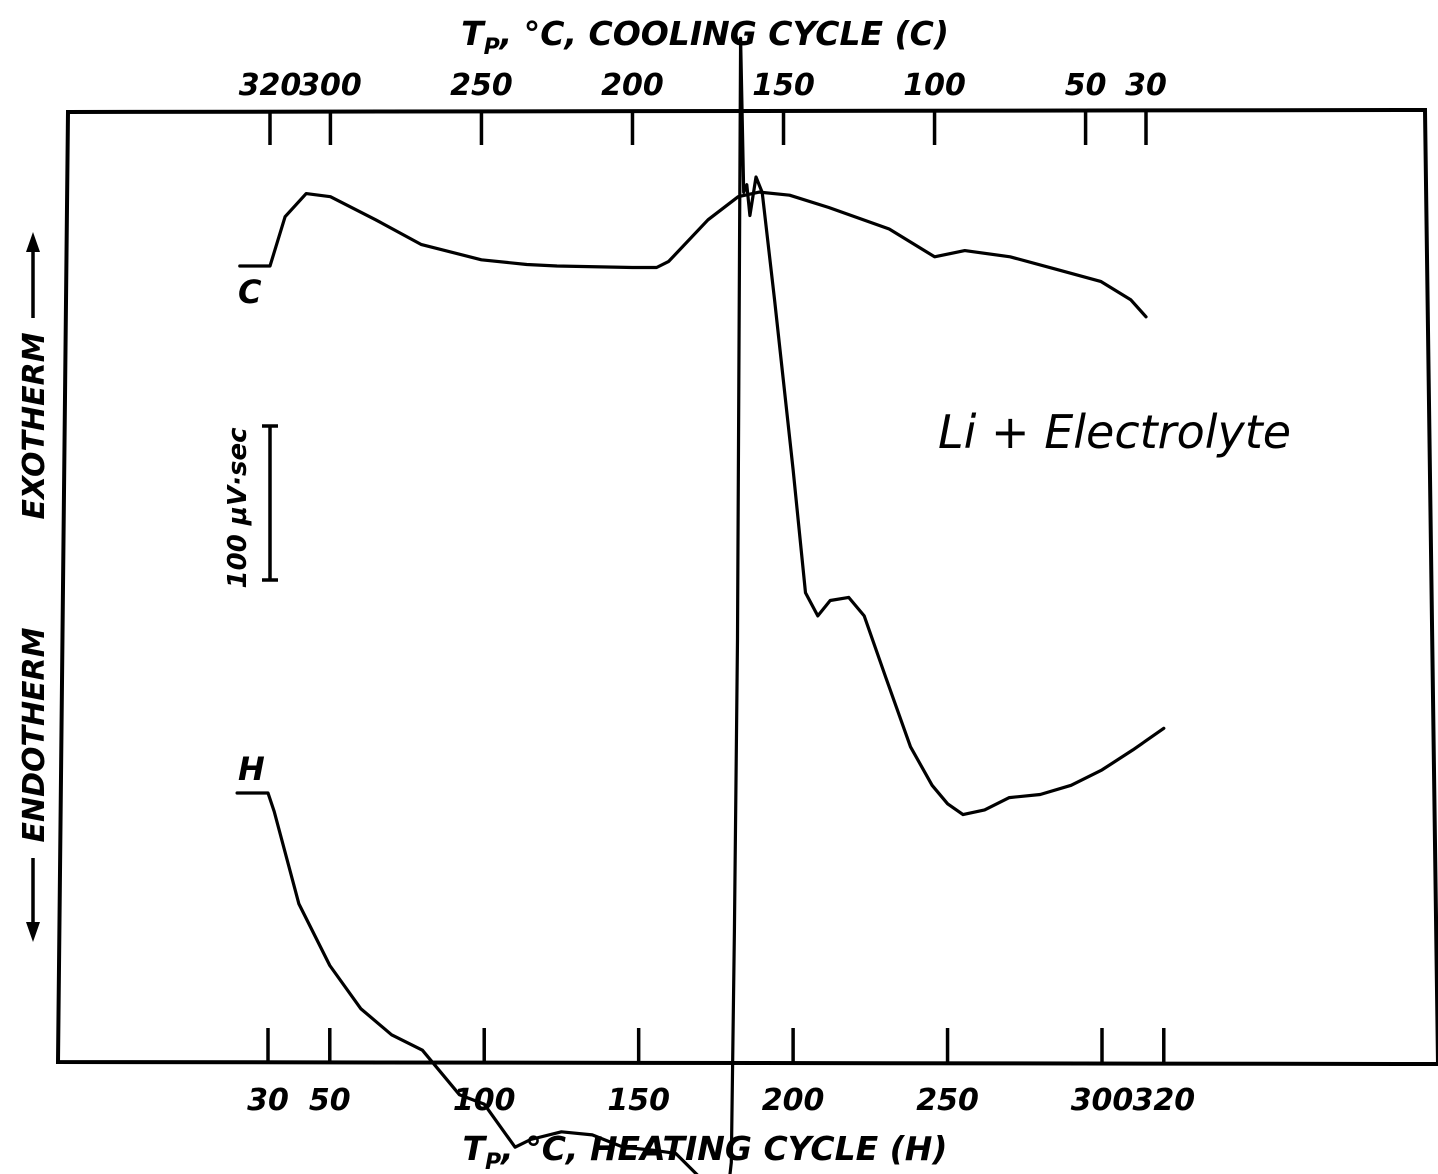 Image resolution: width=1438 pixels, height=1174 pixels. I want to click on exotherm-arrow, so click(33, 275).